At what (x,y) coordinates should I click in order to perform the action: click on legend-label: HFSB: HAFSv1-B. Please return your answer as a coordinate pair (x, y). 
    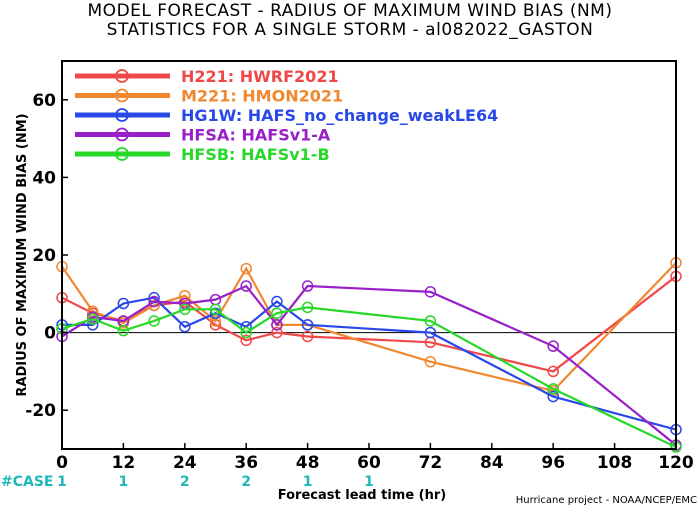
    Looking at the image, I should click on (255, 154).